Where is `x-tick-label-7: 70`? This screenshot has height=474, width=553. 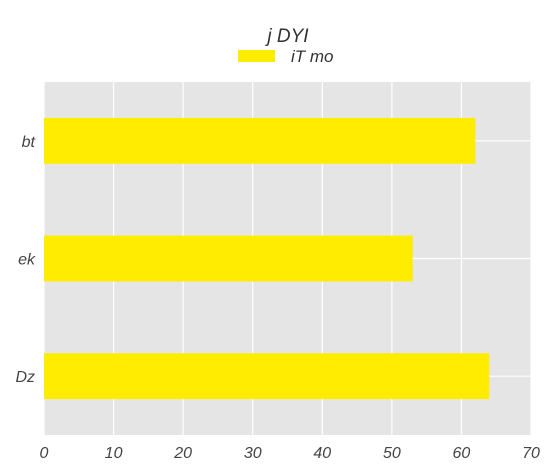 x-tick-label-7: 70 is located at coordinates (531, 453).